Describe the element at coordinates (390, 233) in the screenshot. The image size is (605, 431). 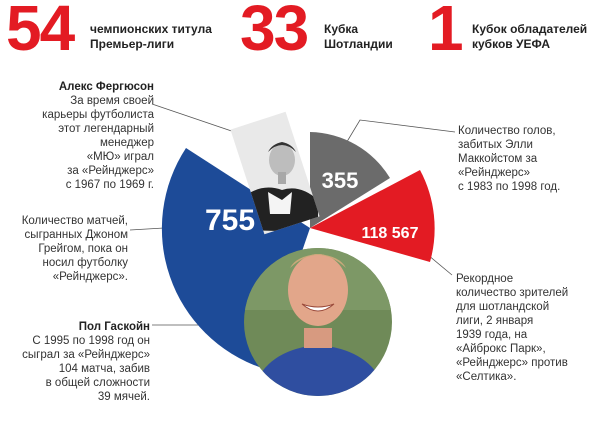
I see `label-118567: 118 567` at that location.